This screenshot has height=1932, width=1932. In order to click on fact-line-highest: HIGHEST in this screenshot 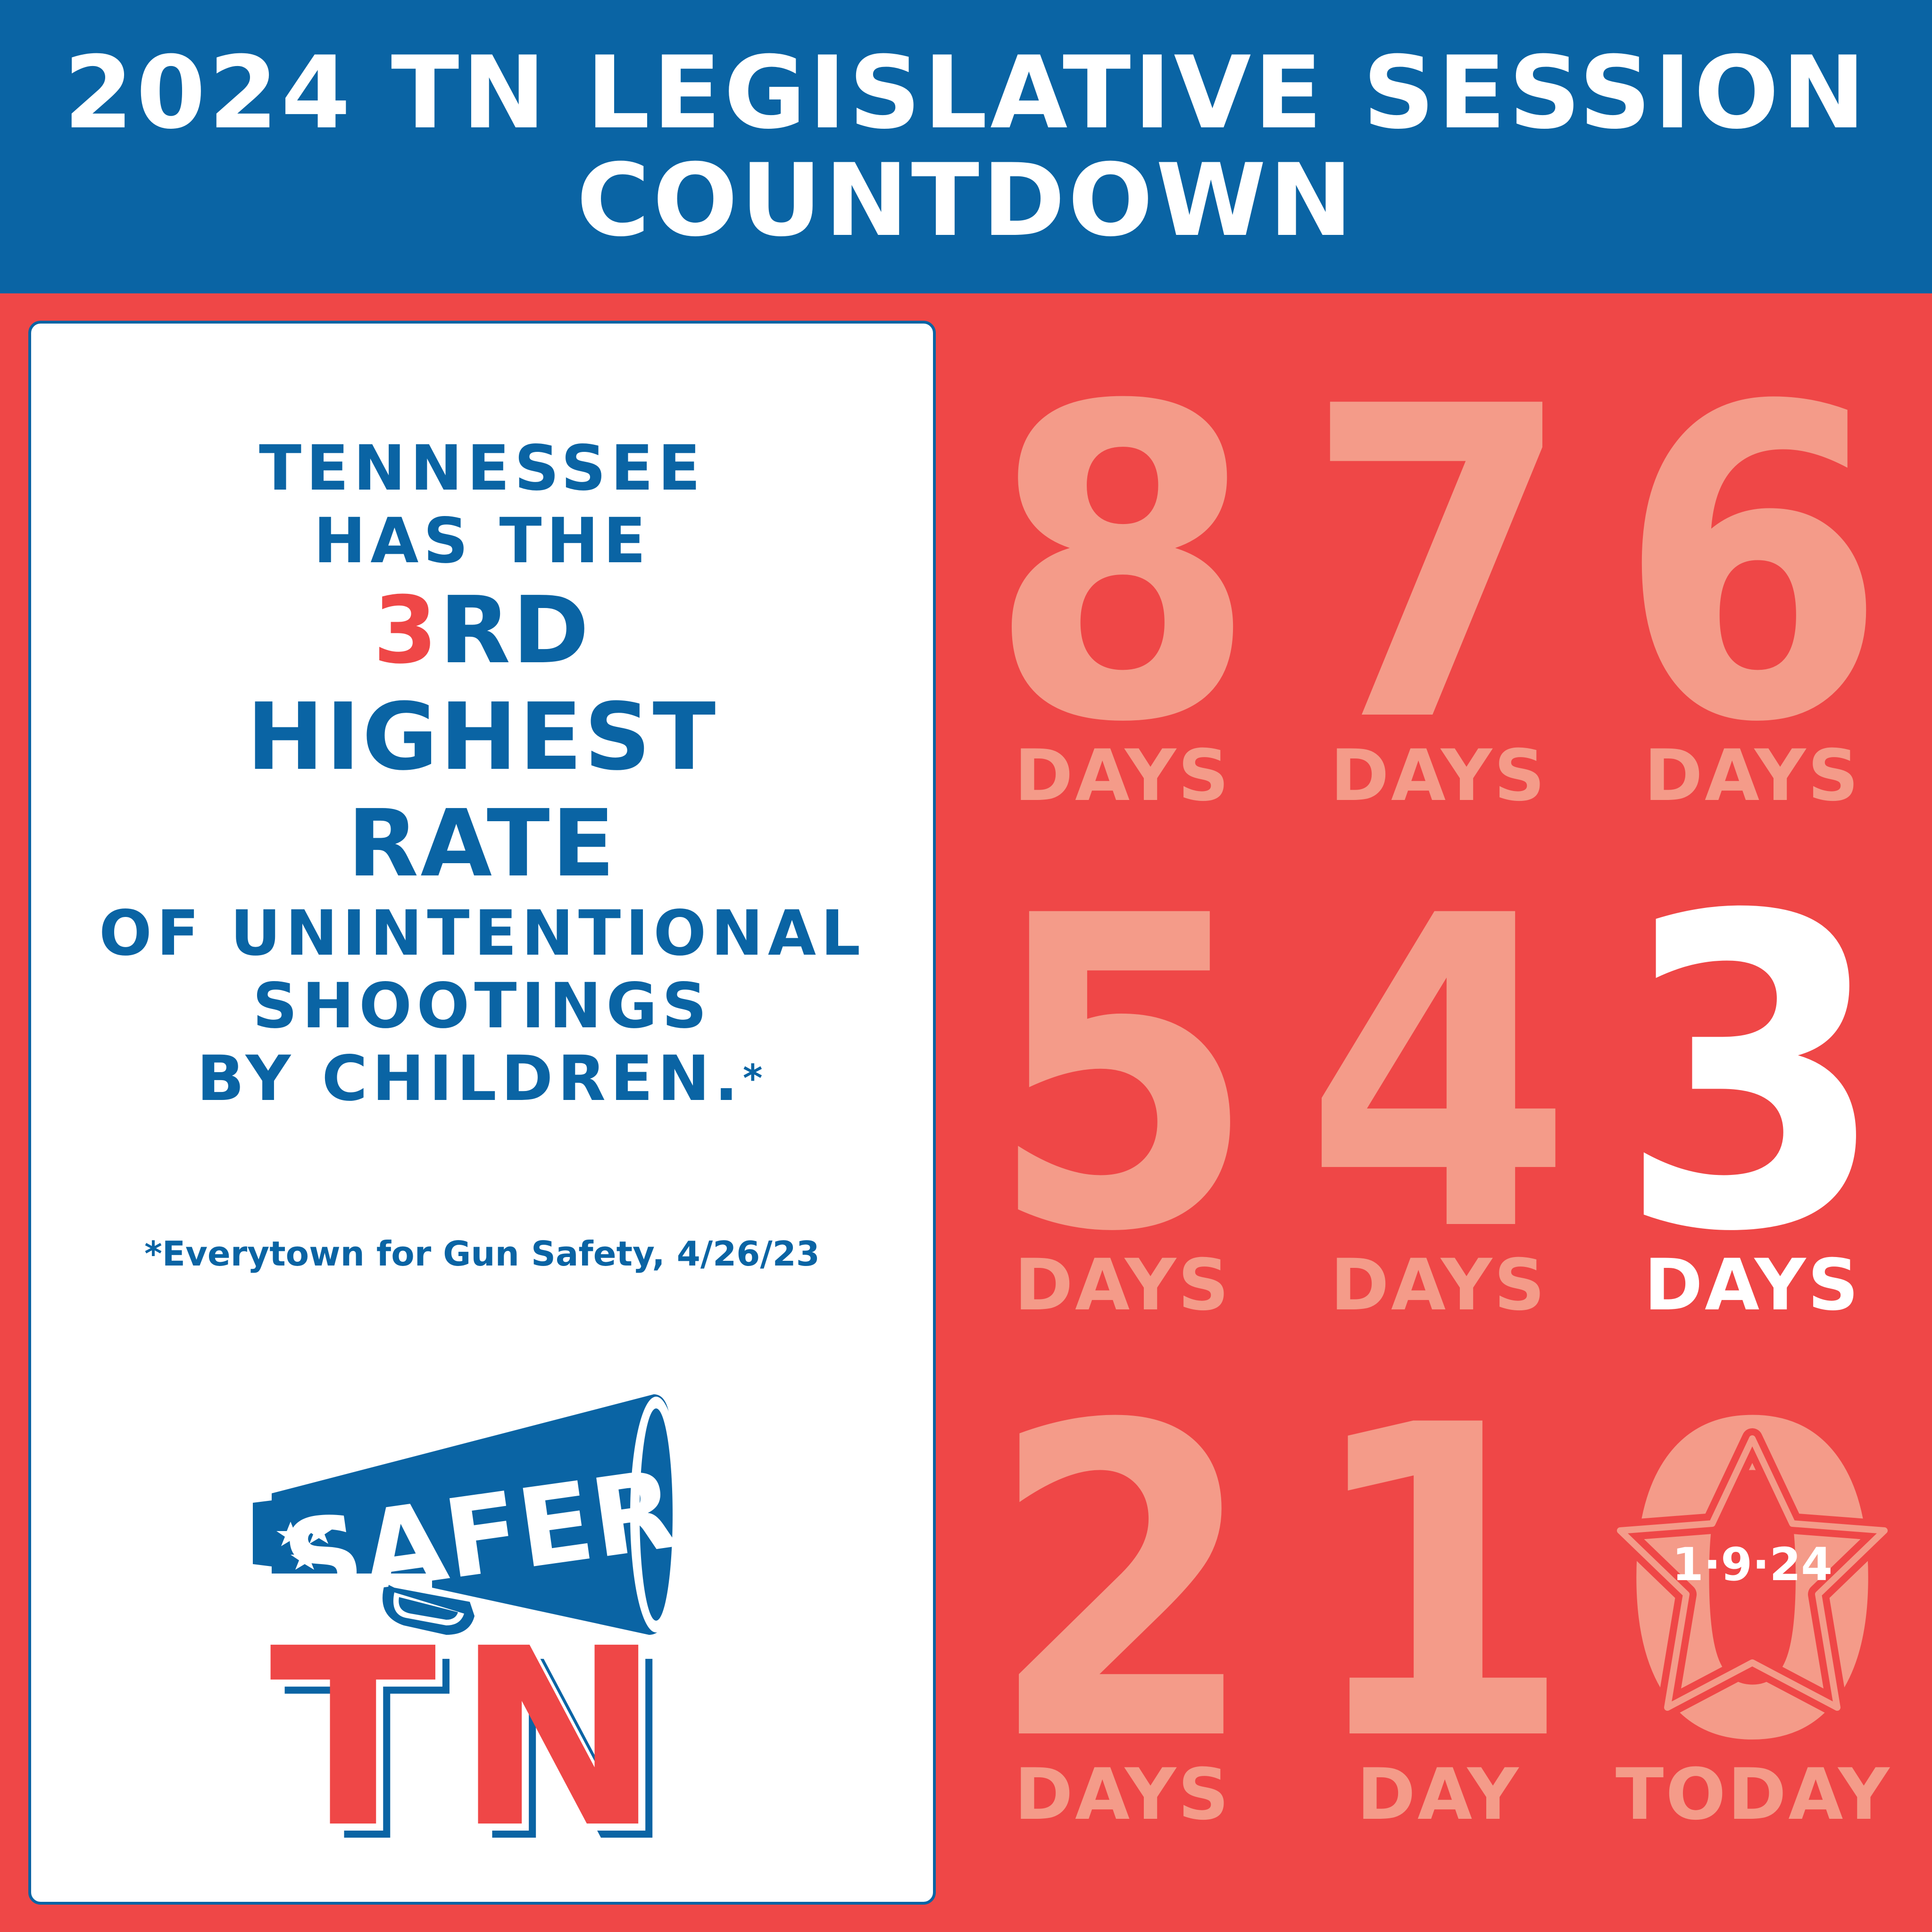, I will do `click(482, 737)`.